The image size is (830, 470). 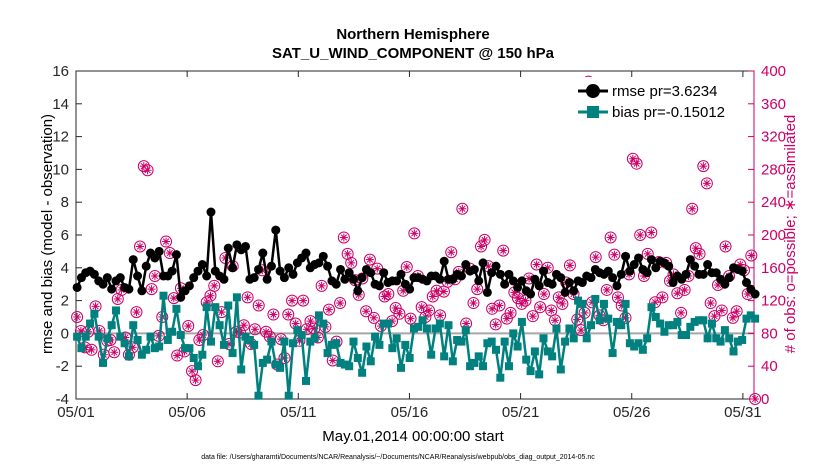 What do you see at coordinates (593, 91) in the screenshot?
I see `legend-rmse-marker` at bounding box center [593, 91].